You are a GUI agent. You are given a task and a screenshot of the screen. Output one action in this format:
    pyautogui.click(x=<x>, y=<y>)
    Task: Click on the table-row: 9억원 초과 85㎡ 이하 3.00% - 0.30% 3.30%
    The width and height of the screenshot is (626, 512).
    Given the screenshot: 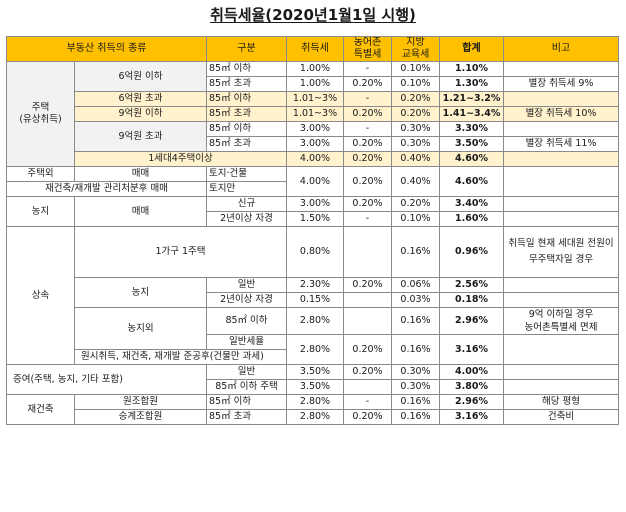 What is the action you would take?
    pyautogui.click(x=313, y=136)
    